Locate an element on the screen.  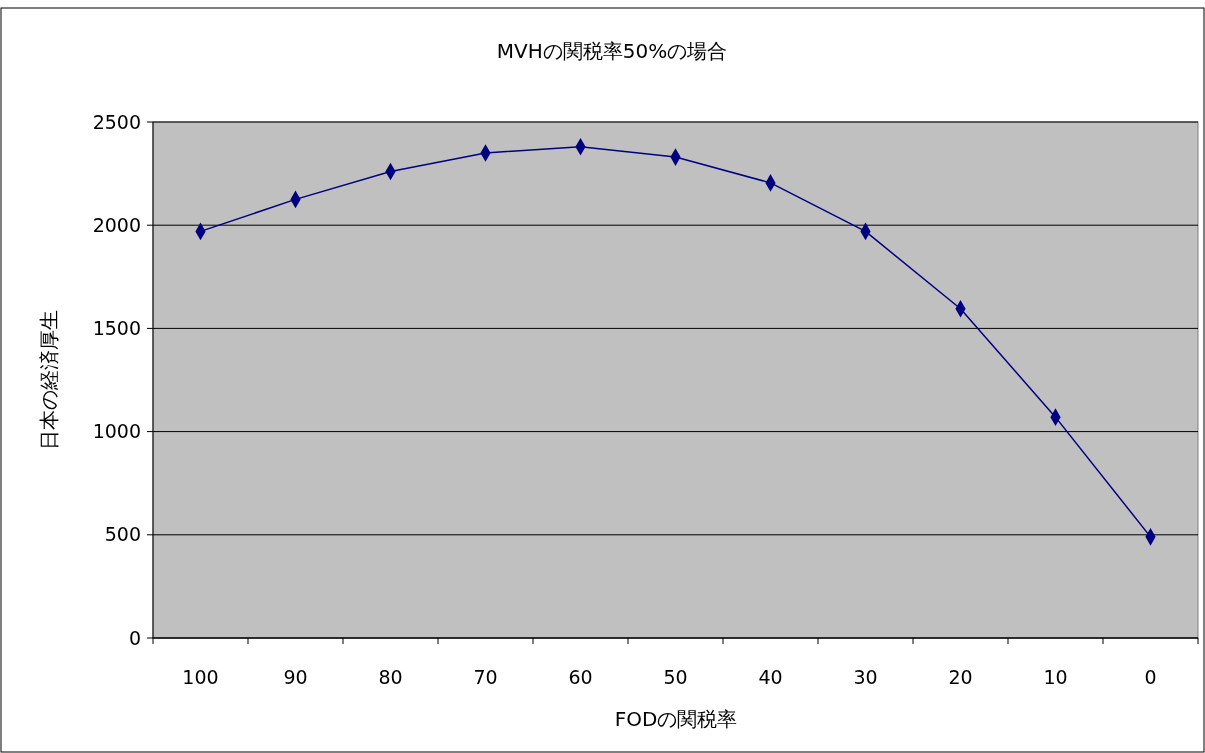
x-tick-label: 10 is located at coordinates (1055, 677).